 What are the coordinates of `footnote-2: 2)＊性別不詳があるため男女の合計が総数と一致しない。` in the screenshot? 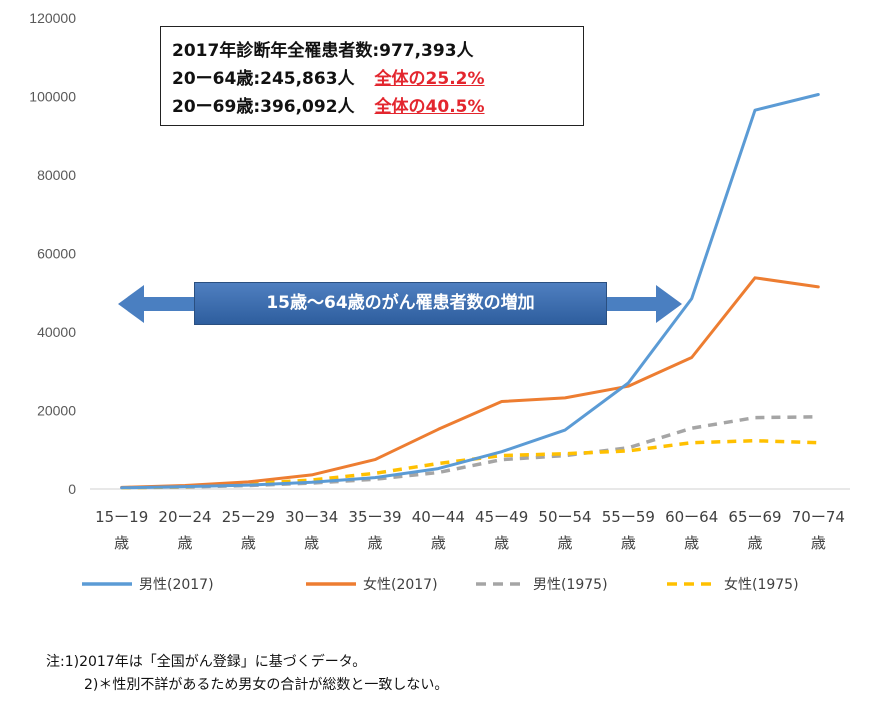 It's located at (266, 685).